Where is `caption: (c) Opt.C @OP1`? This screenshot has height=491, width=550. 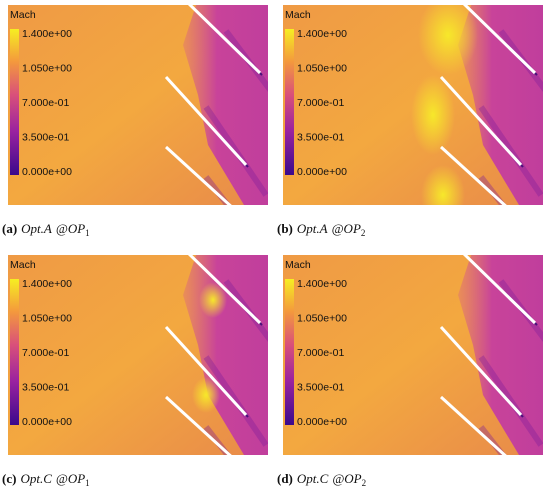 caption: (c) Opt.C @OP1 is located at coordinates (46, 479).